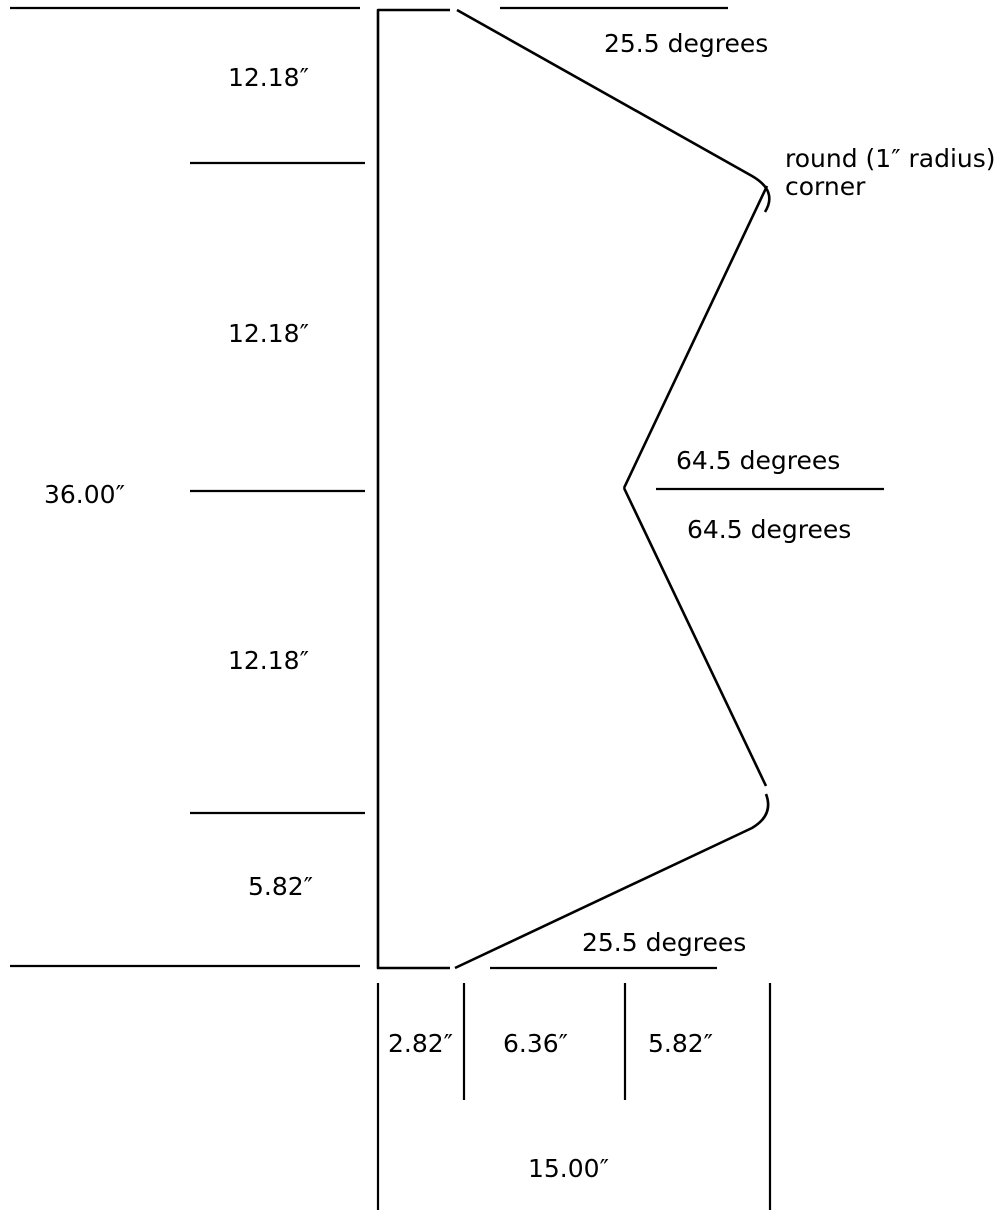 Image resolution: width=1005 pixels, height=1216 pixels. Describe the element at coordinates (825, 186) in the screenshot. I see `label-corner-note-line2: corner` at that location.